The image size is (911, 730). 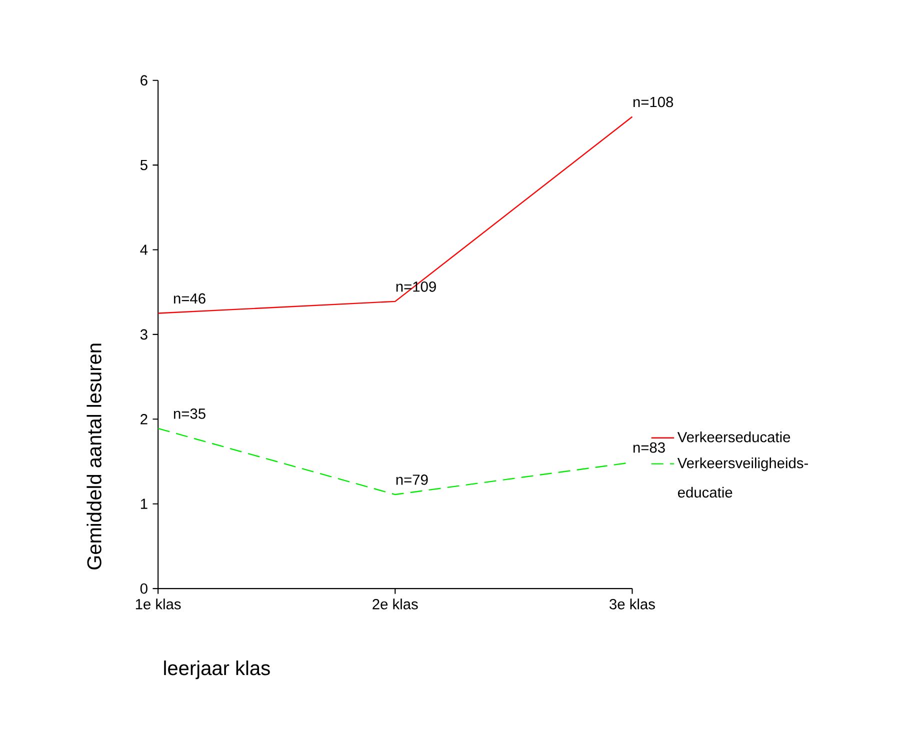 What do you see at coordinates (158, 604) in the screenshot?
I see `x-tick-label: 1e klas` at bounding box center [158, 604].